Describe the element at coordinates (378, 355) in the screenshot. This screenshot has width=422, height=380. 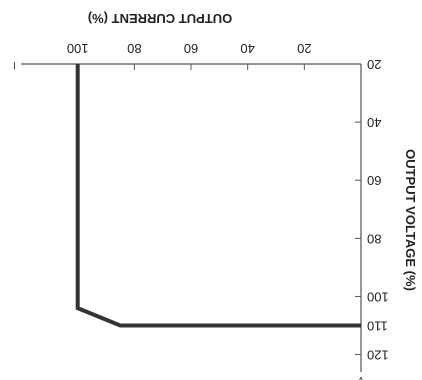
I see `y-tick-label: 120` at that location.